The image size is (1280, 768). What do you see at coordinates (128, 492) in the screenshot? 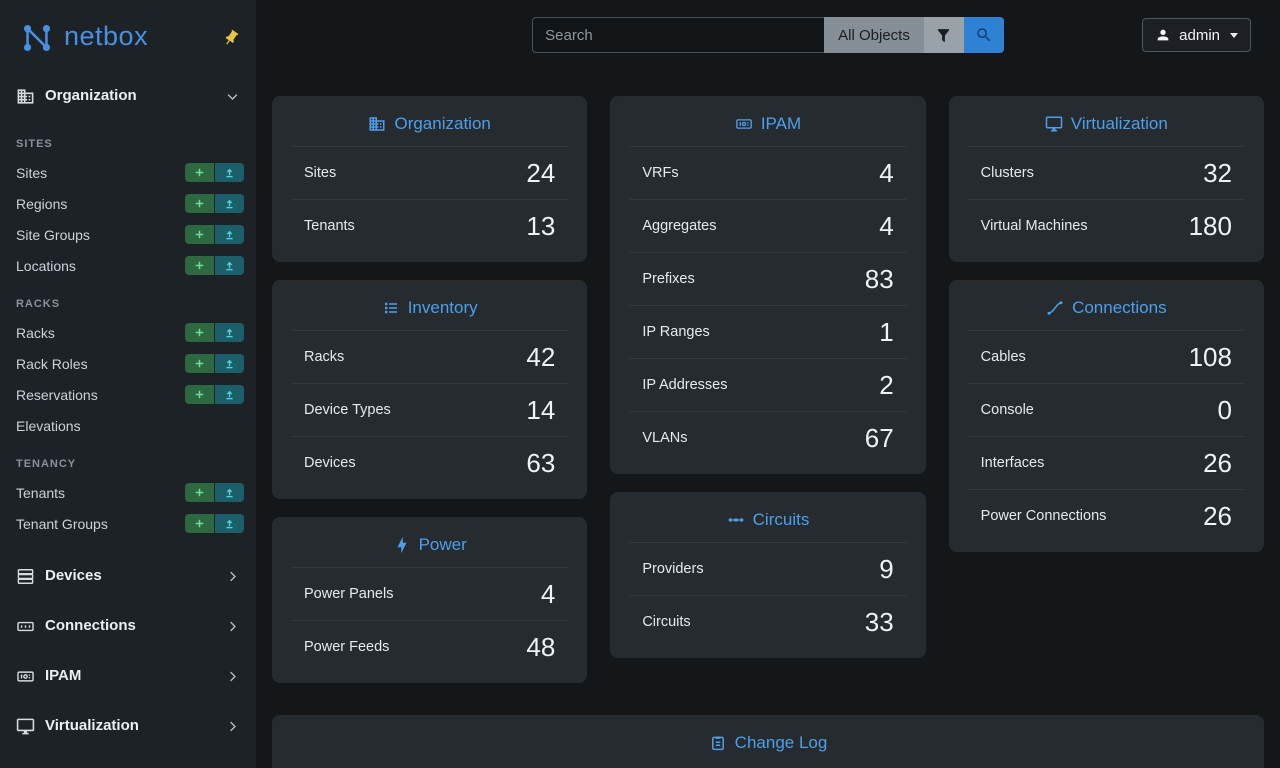
I see `sidebar-item-tenants: Tenants` at bounding box center [128, 492].